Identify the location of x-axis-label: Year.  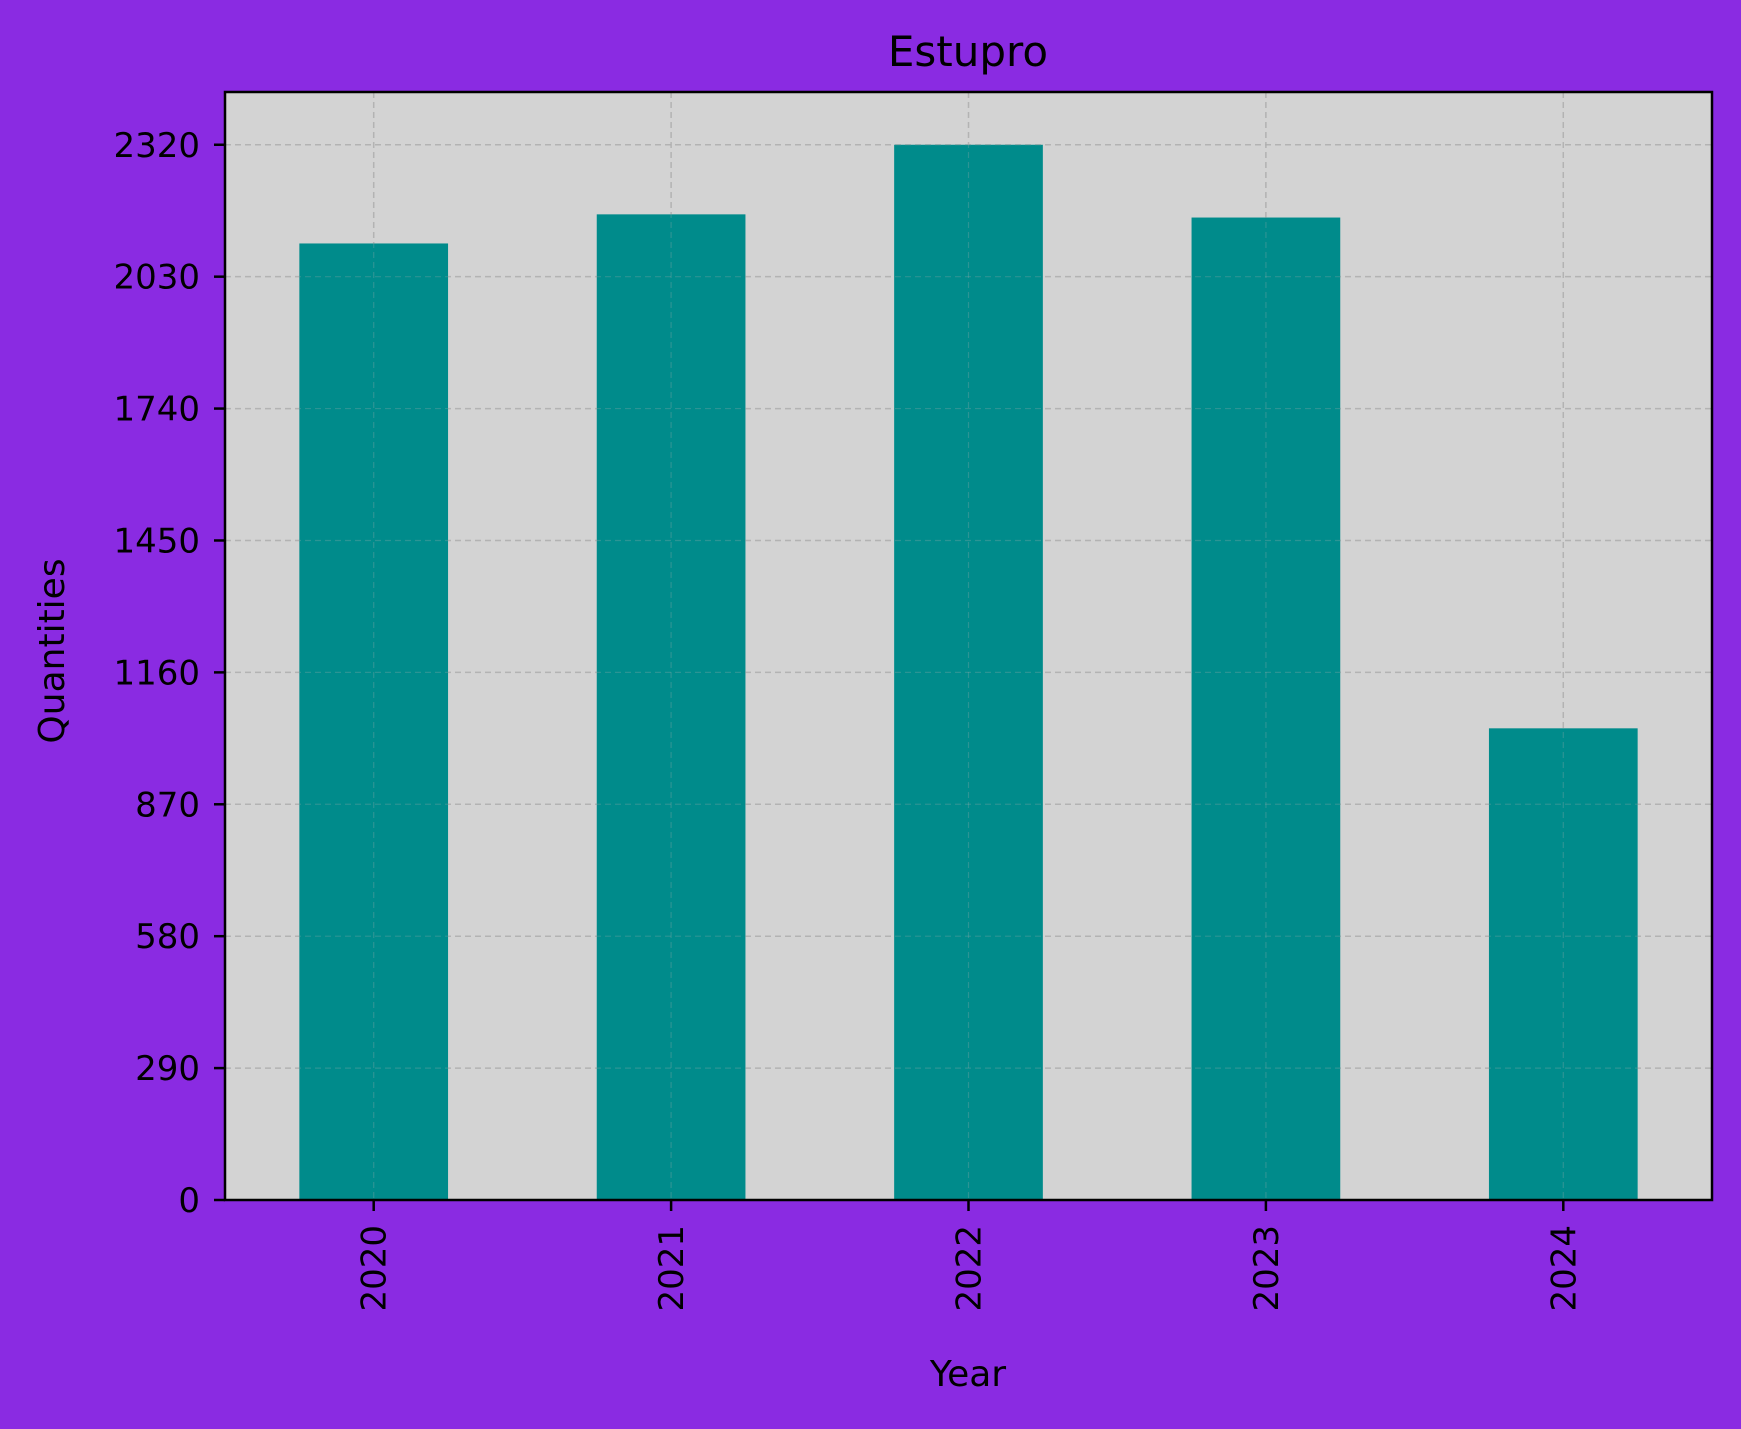
(967, 1374).